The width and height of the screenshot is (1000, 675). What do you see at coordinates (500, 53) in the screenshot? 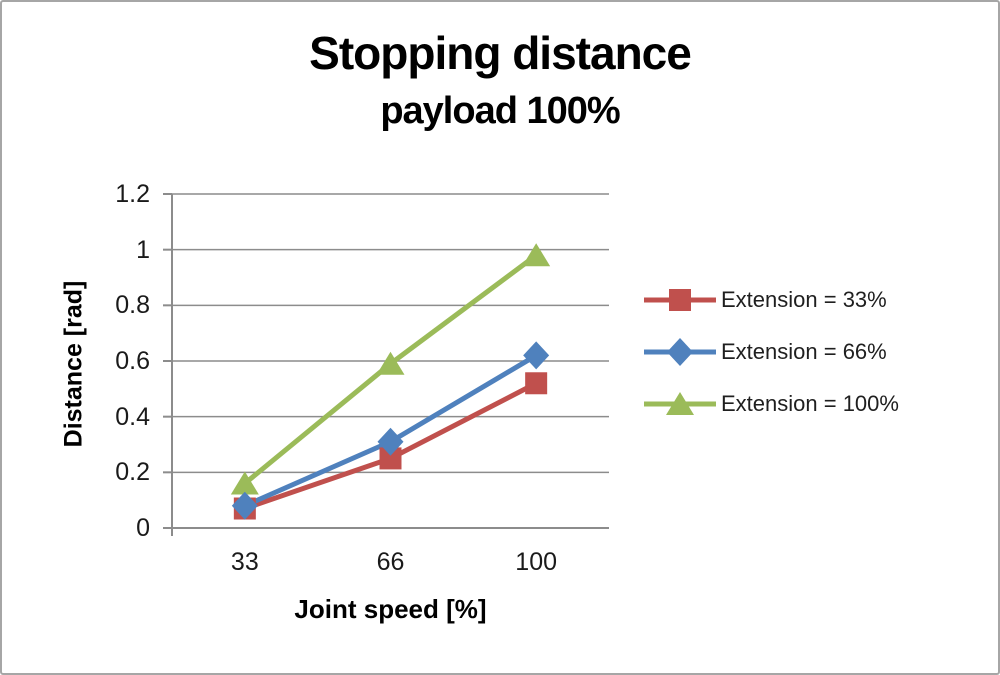
I see `chart-title: Stopping distance` at bounding box center [500, 53].